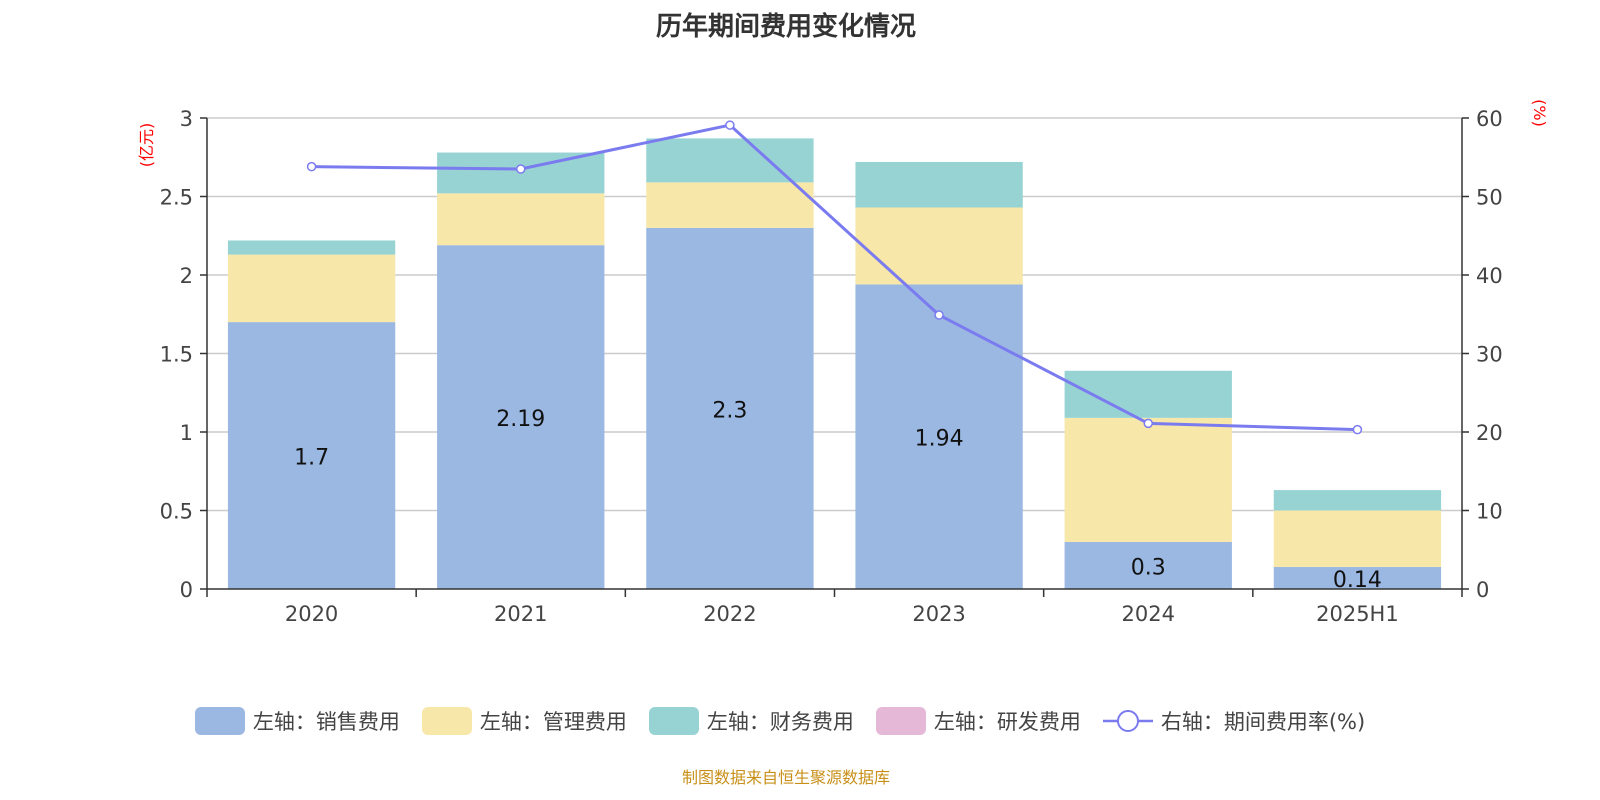 This screenshot has width=1600, height=800. What do you see at coordinates (176, 512) in the screenshot?
I see `y-left-tick-label: 0.5` at bounding box center [176, 512].